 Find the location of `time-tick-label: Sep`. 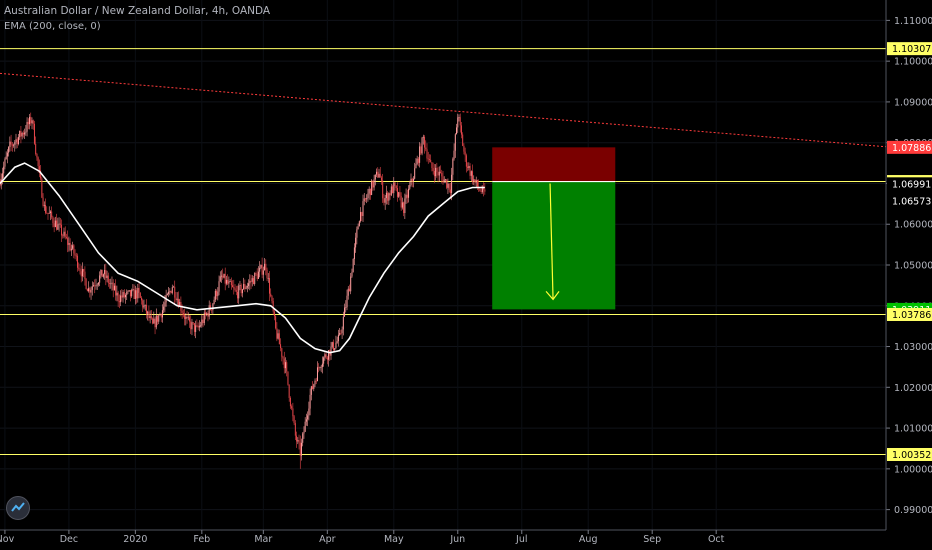

time-tick-label: Sep is located at coordinates (652, 539).